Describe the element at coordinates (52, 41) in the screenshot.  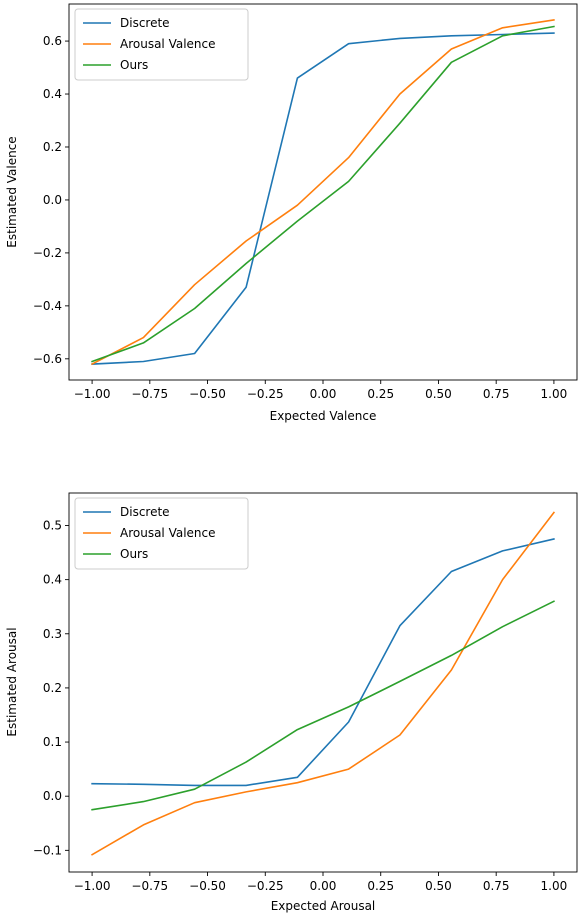
I see `y-tick-label: 0.6` at that location.